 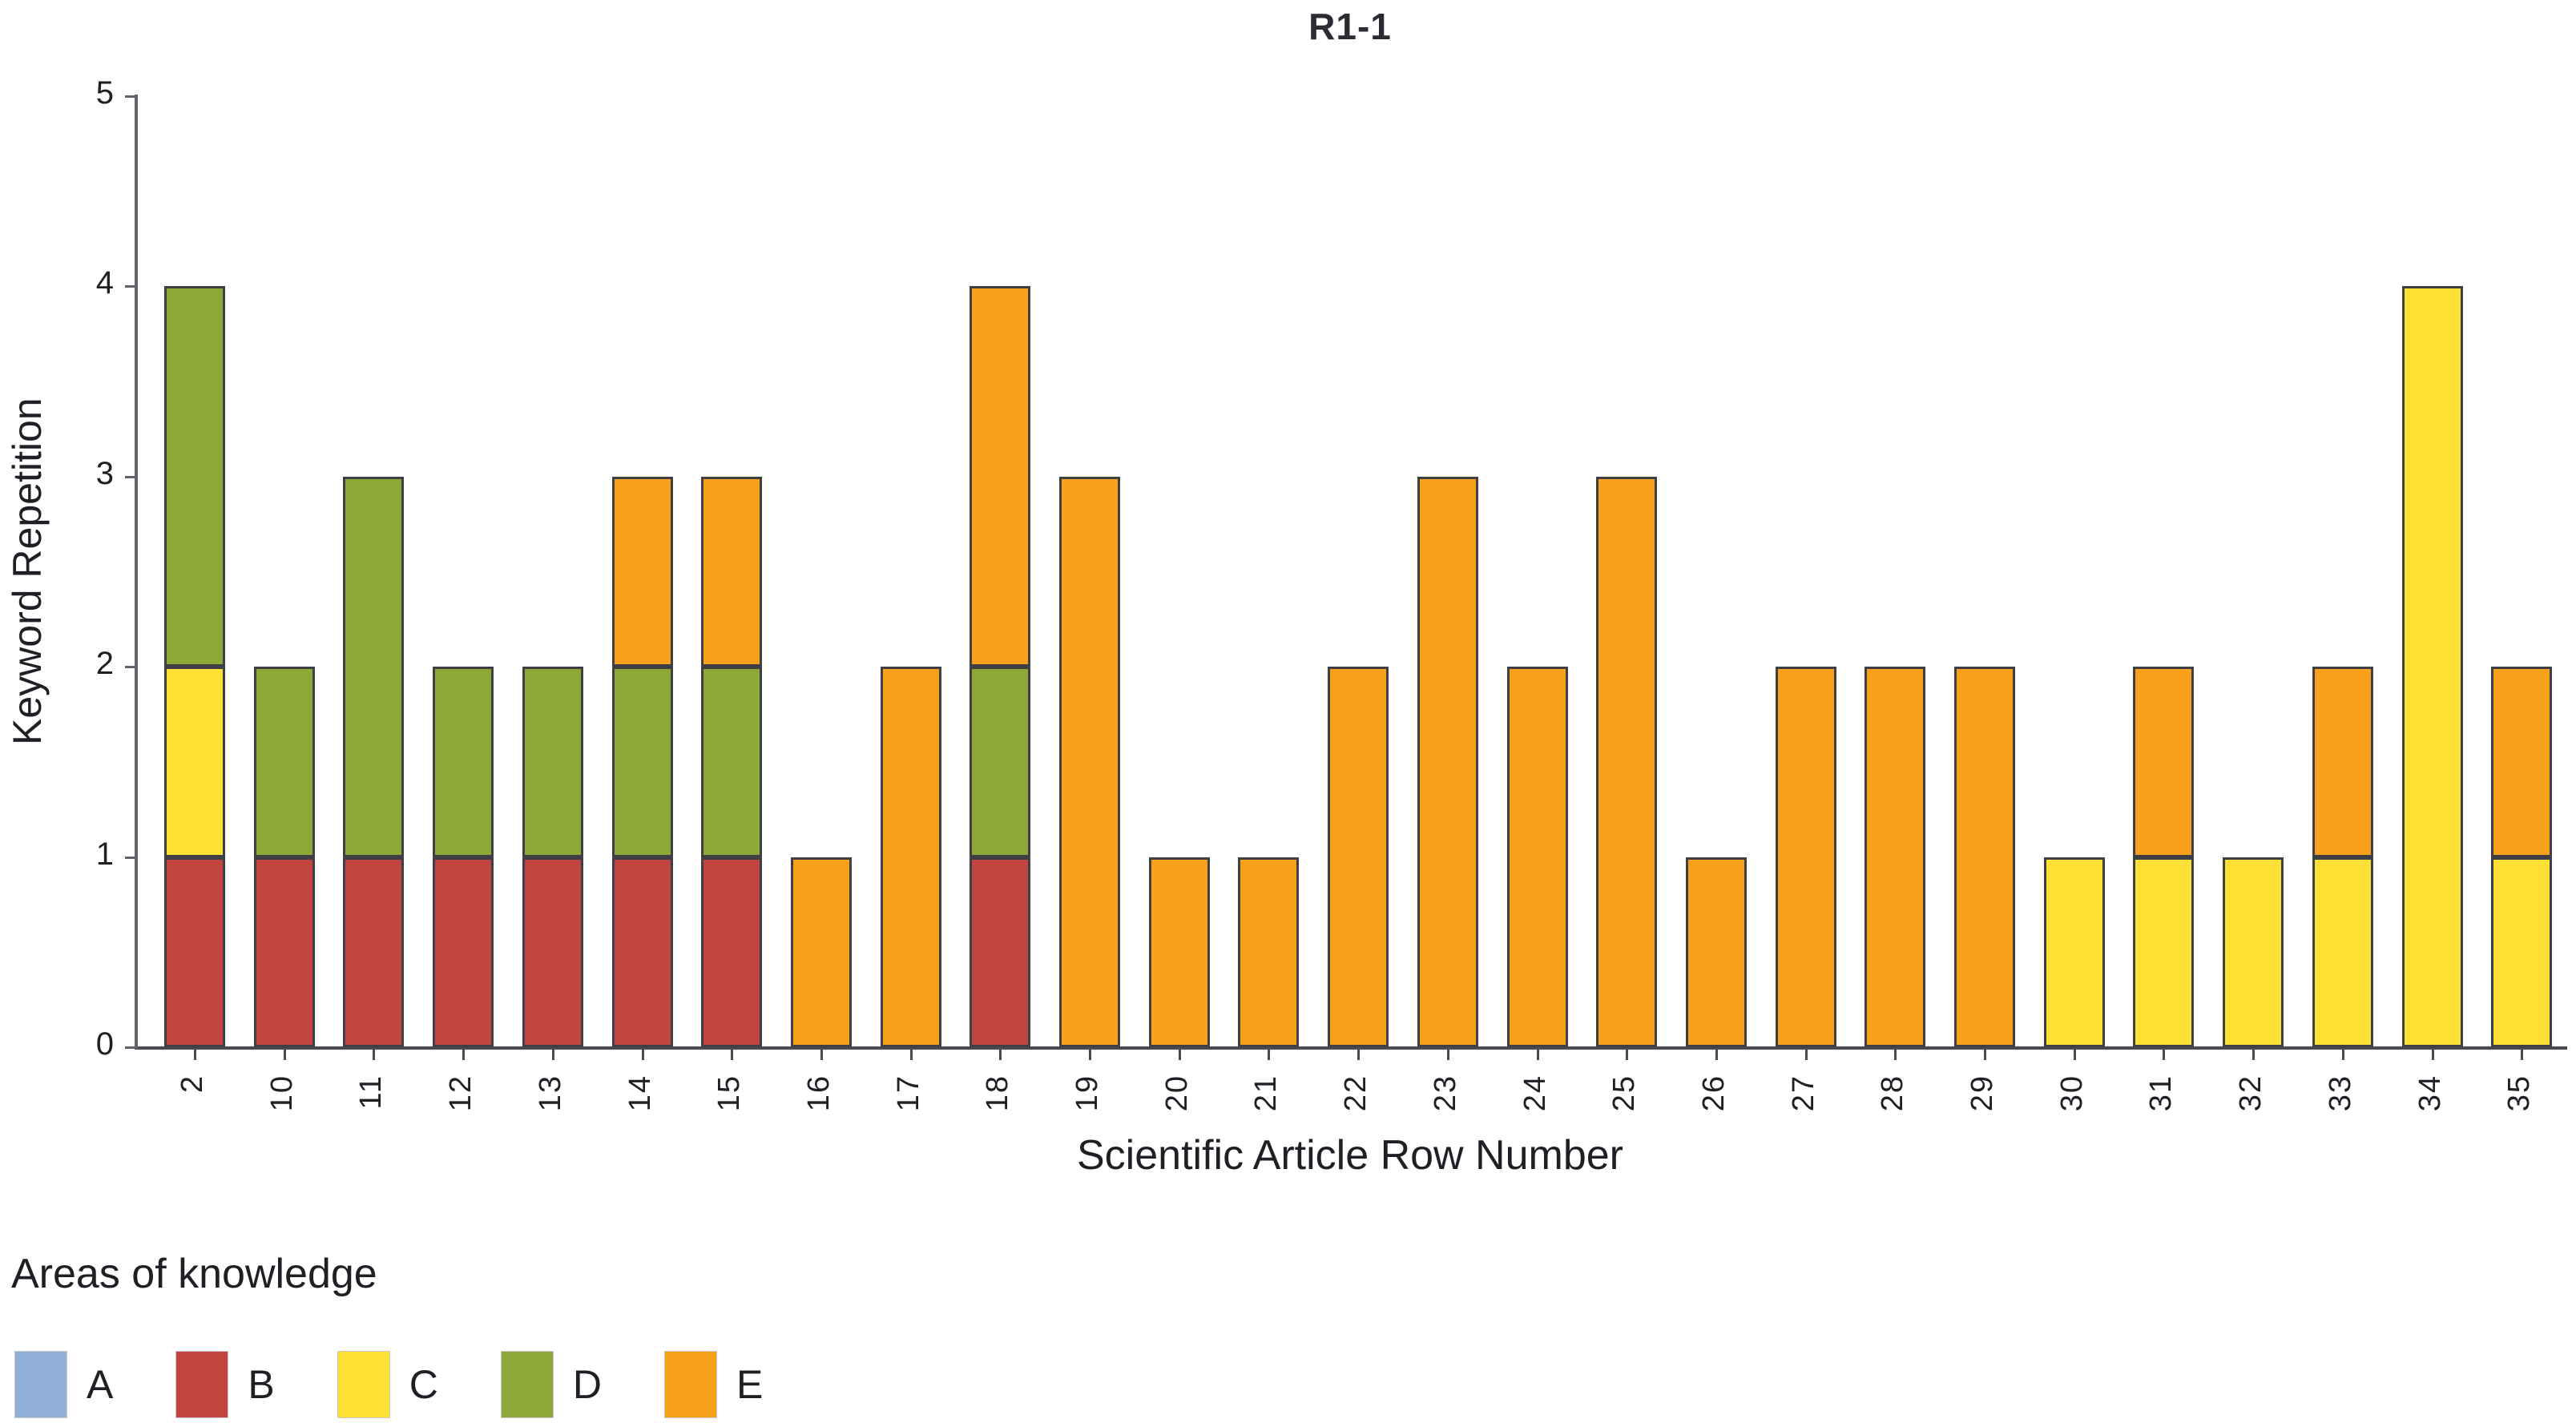 I want to click on bar-segment-b-x12, so click(x=463, y=952).